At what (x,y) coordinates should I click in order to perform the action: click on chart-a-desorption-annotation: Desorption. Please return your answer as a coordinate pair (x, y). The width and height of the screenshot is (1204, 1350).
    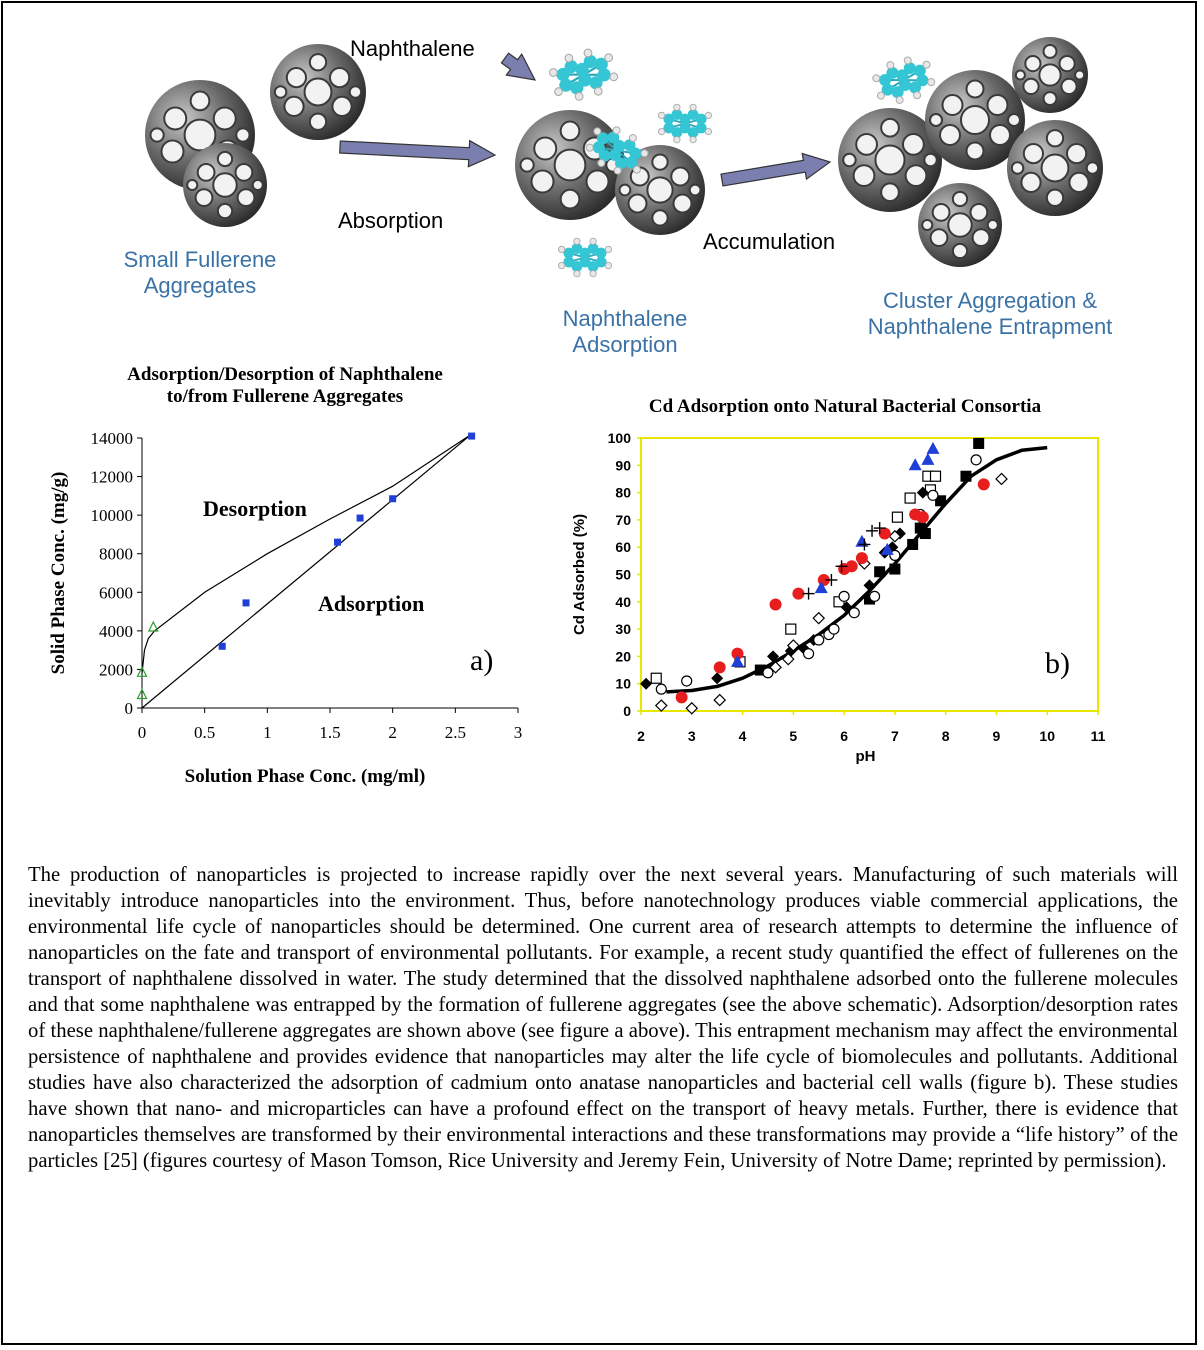
    Looking at the image, I should click on (255, 508).